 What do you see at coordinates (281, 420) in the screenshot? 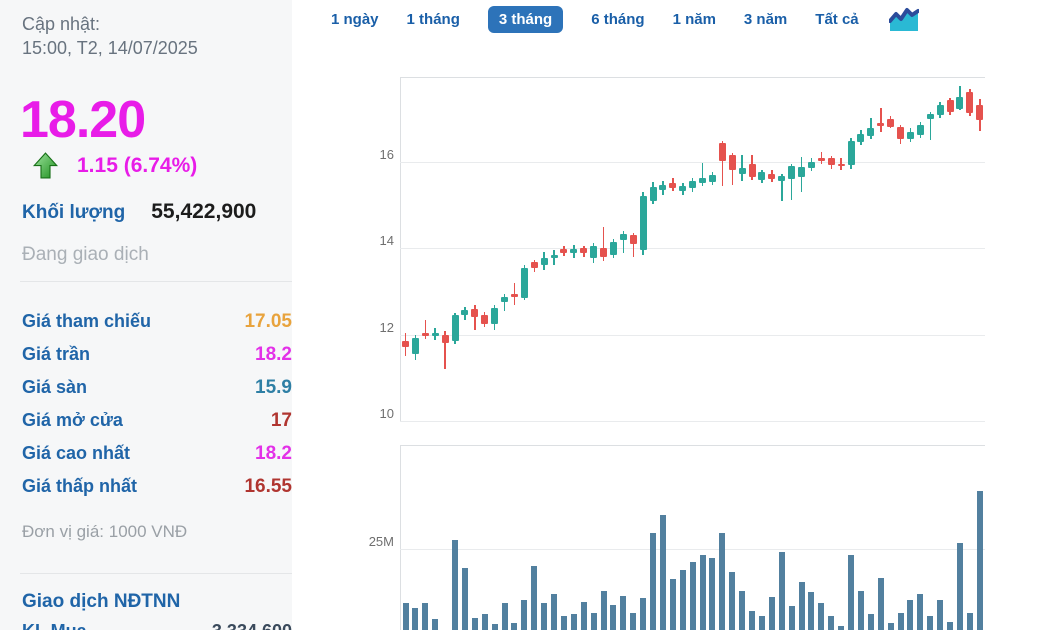
I see `stat-value: 17` at bounding box center [281, 420].